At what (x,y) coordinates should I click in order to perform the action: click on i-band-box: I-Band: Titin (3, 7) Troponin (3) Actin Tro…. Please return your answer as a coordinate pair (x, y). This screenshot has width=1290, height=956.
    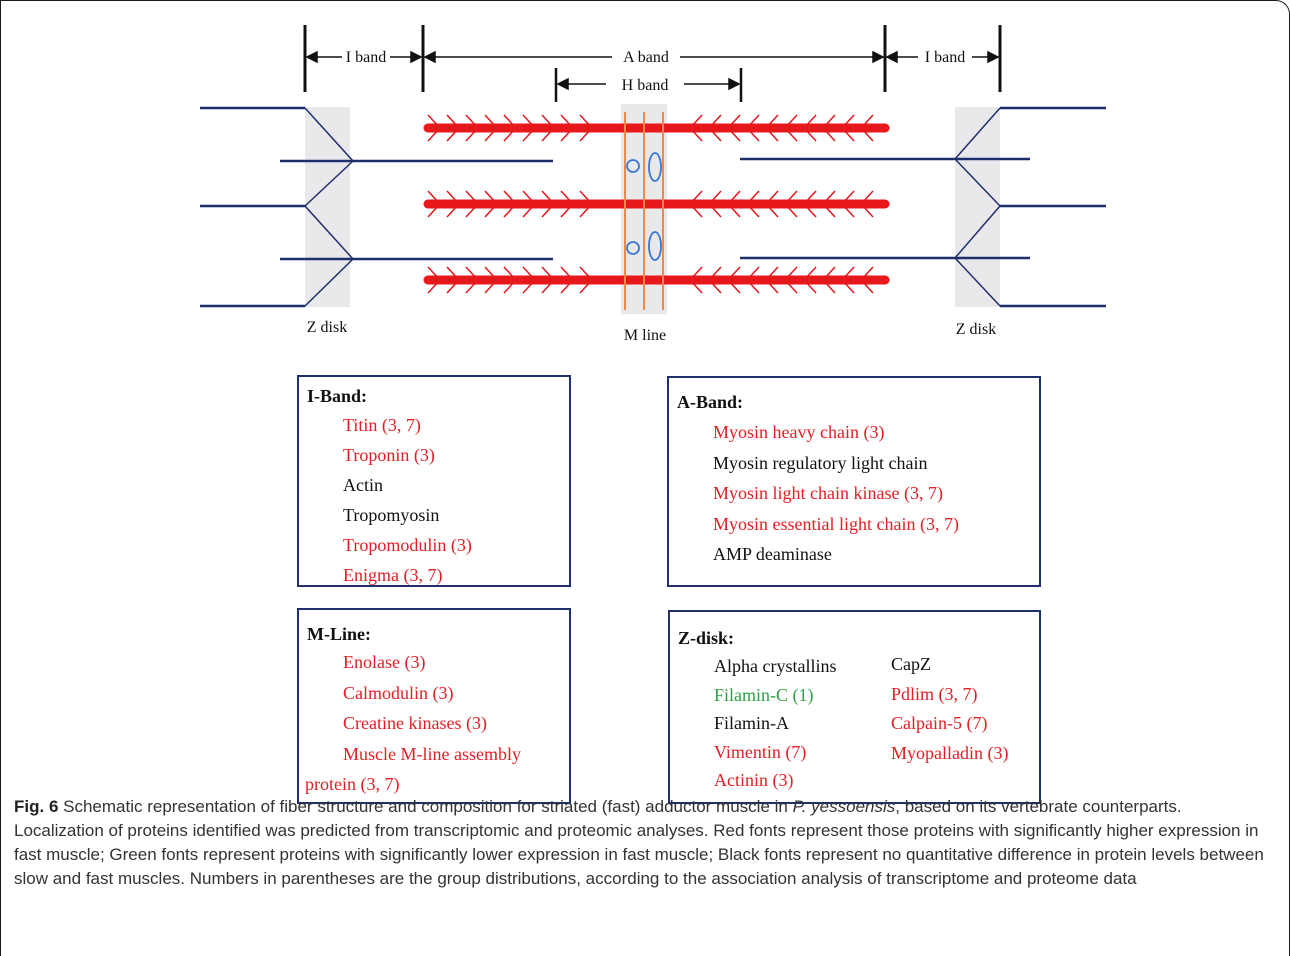
    Looking at the image, I should click on (434, 481).